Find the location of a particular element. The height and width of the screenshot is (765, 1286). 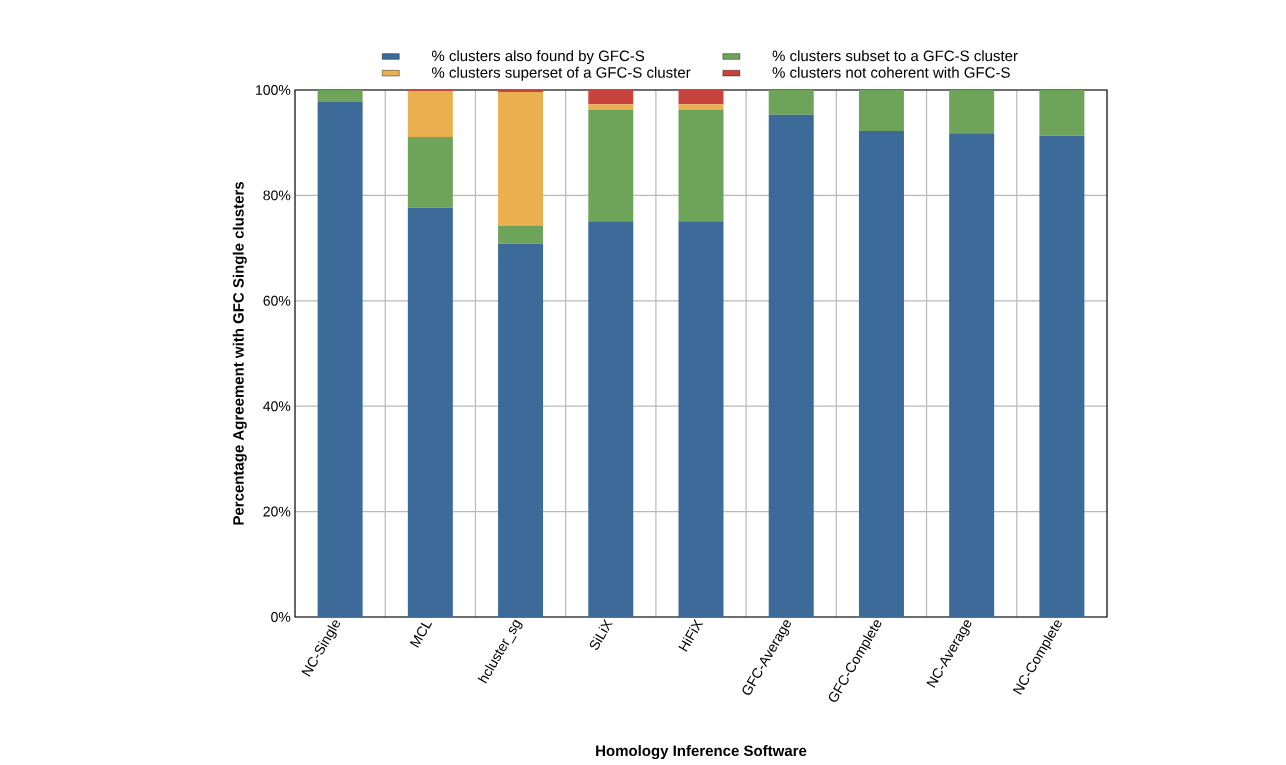

x-axis-title: Homology Inference Software is located at coordinates (701, 752).